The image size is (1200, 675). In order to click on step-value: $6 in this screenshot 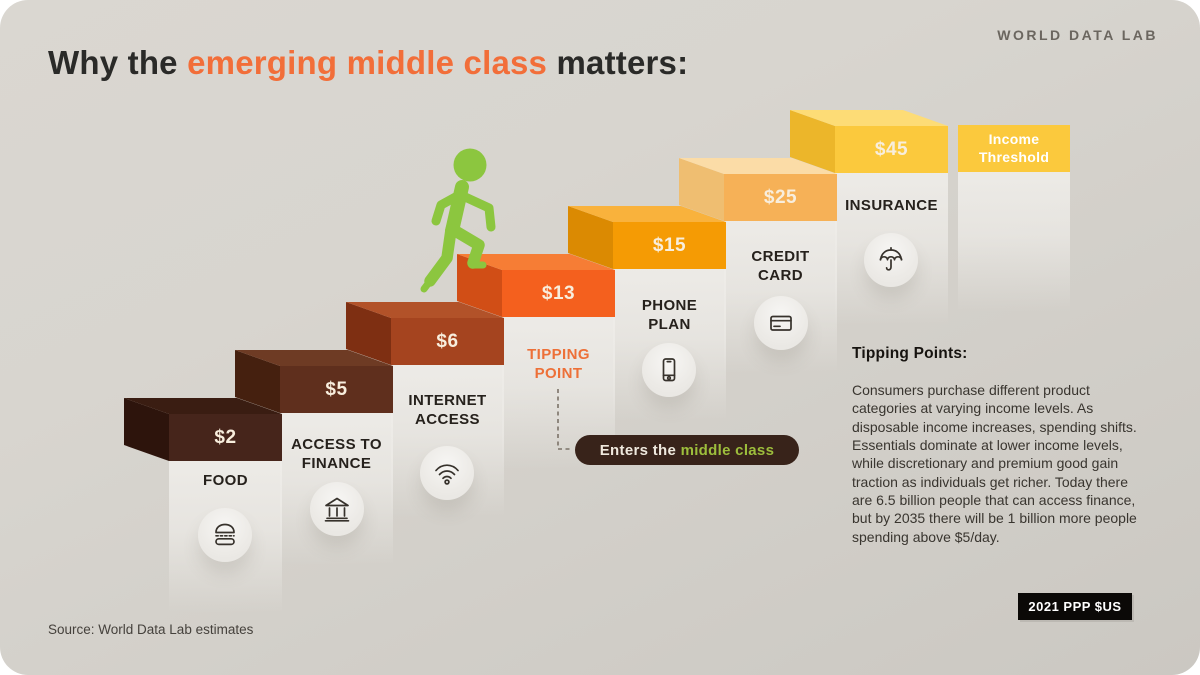, I will do `click(447, 341)`.